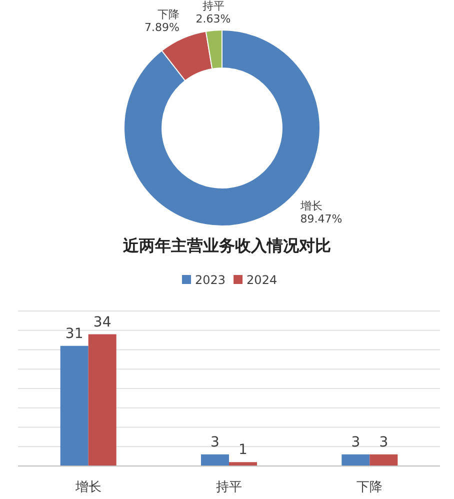  I want to click on legend-label: 2024, so click(262, 280).